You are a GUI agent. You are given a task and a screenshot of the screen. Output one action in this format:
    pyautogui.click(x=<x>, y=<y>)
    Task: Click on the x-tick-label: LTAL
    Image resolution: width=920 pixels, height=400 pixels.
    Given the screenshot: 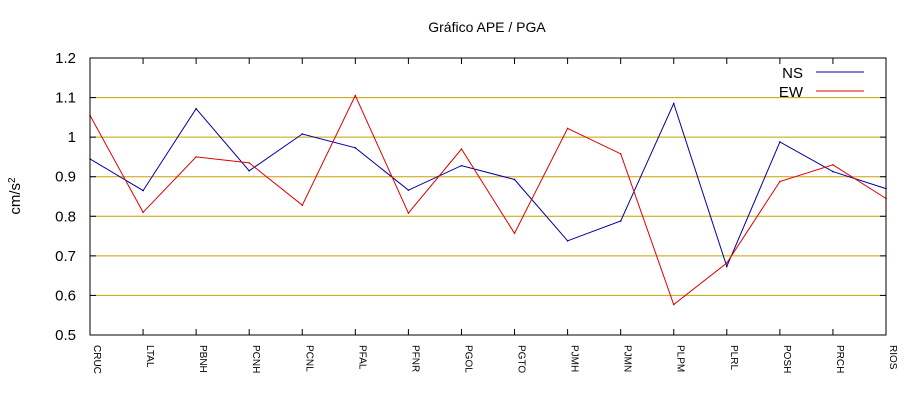 What is the action you would take?
    pyautogui.click(x=149, y=356)
    